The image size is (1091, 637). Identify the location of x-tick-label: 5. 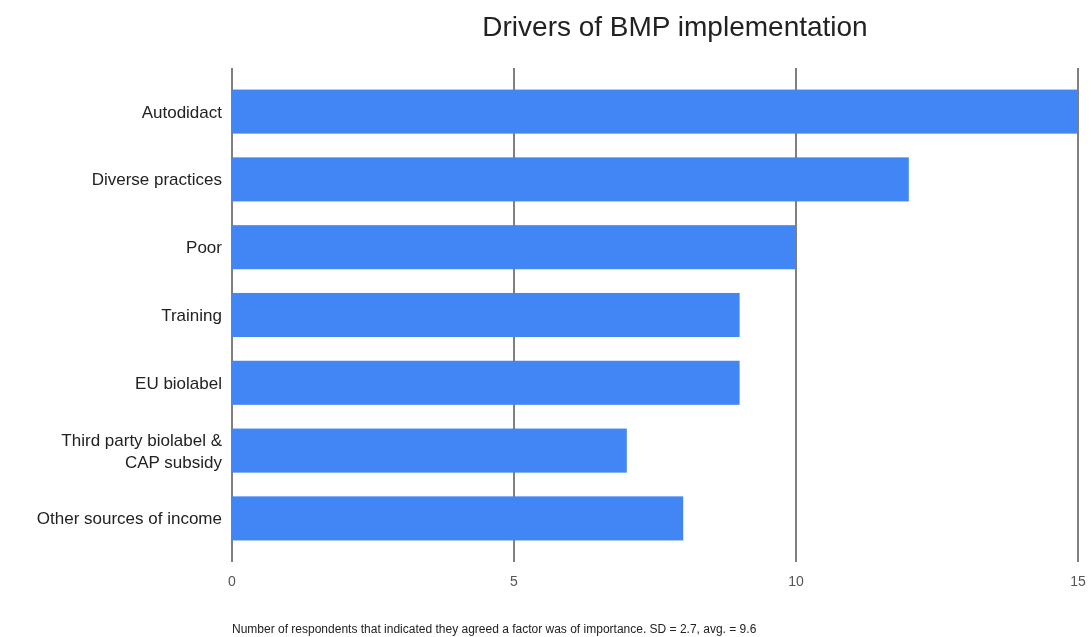
(514, 581).